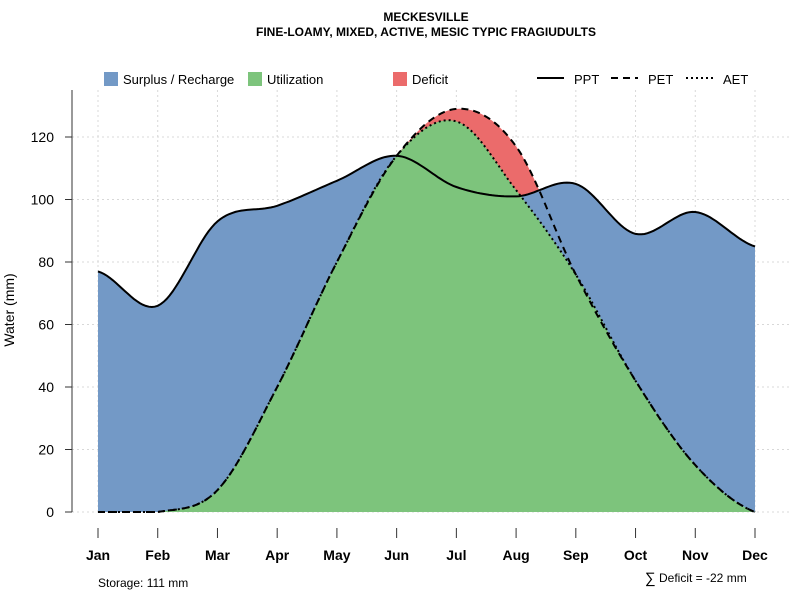  What do you see at coordinates (46, 387) in the screenshot?
I see `y-tick-label: 40` at bounding box center [46, 387].